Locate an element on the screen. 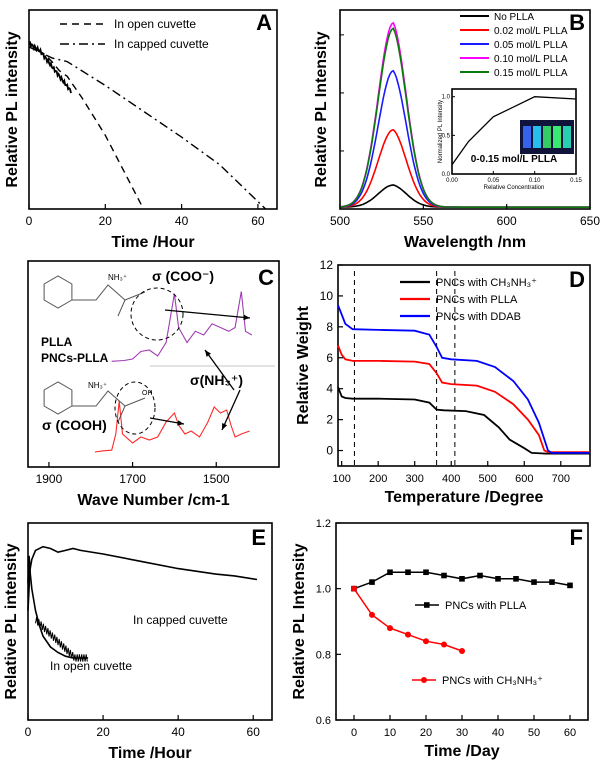  y-tick-label: 1.2 is located at coordinates (323, 524).